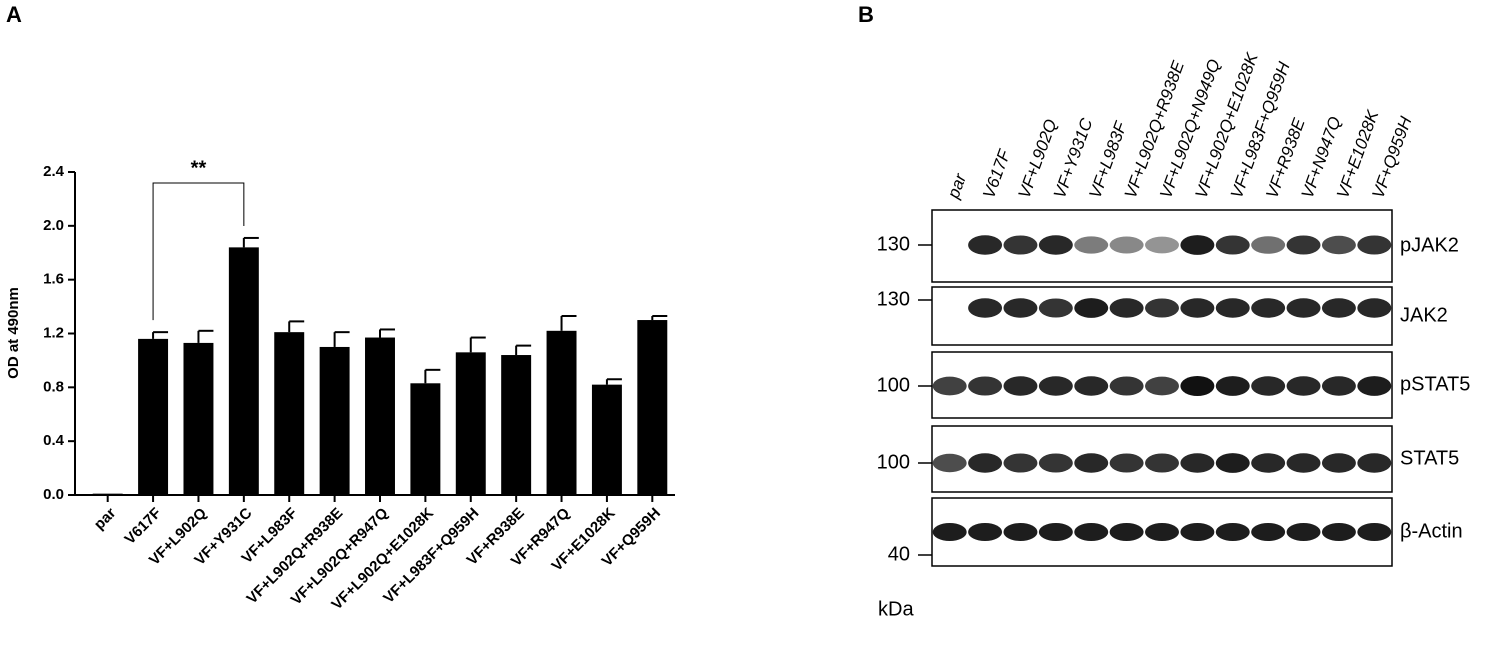 The width and height of the screenshot is (1486, 645). I want to click on y-tick-label: 0.8, so click(53, 386).